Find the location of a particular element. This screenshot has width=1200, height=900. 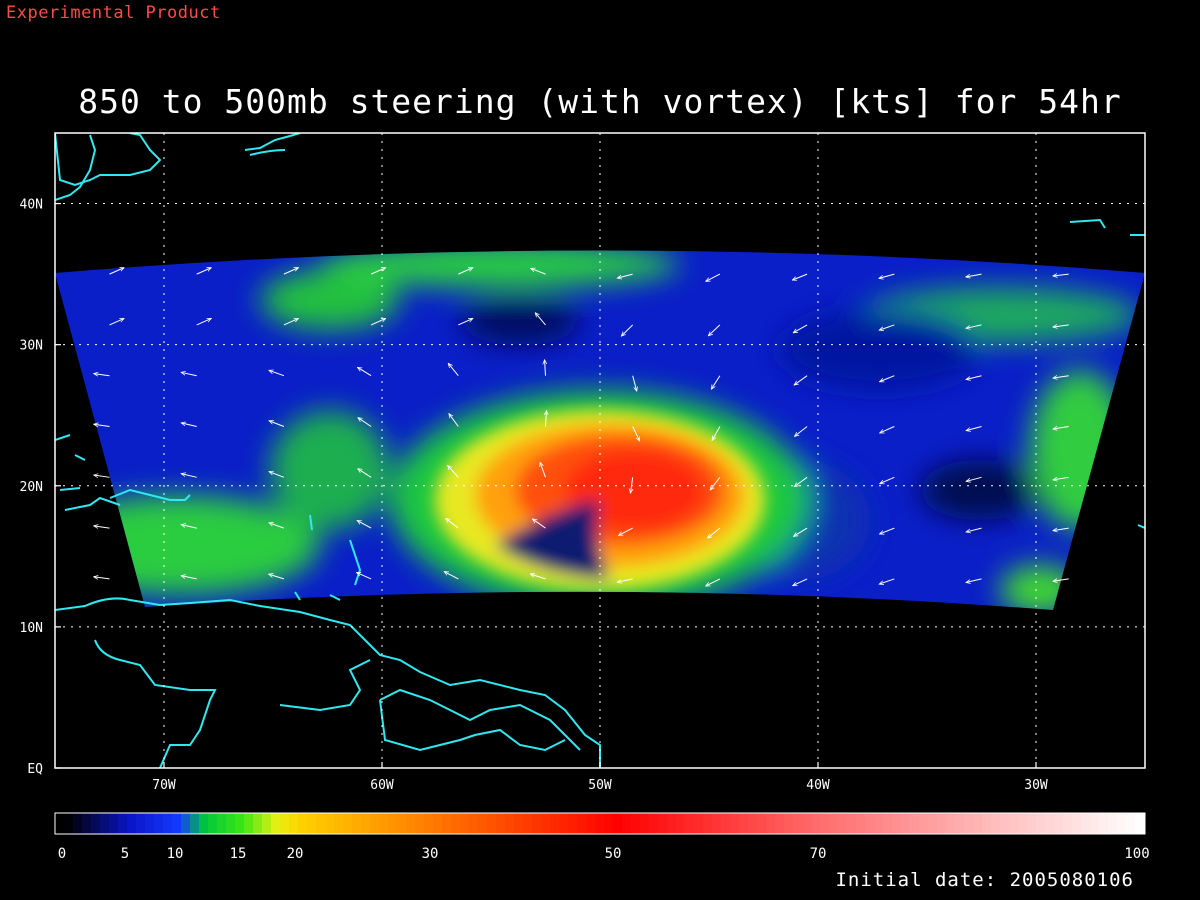

colorbar-tick-label: 100 is located at coordinates (1136, 854).